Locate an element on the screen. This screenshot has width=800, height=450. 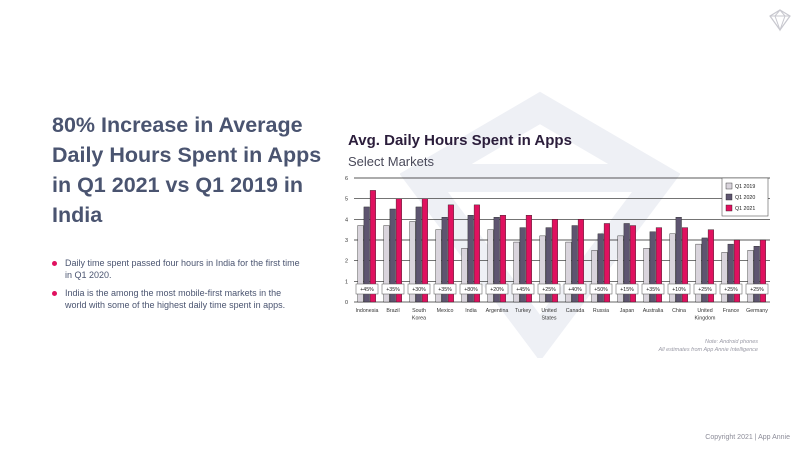
chart-title: Avg. Daily Hours Spent in Apps is located at coordinates (460, 140).